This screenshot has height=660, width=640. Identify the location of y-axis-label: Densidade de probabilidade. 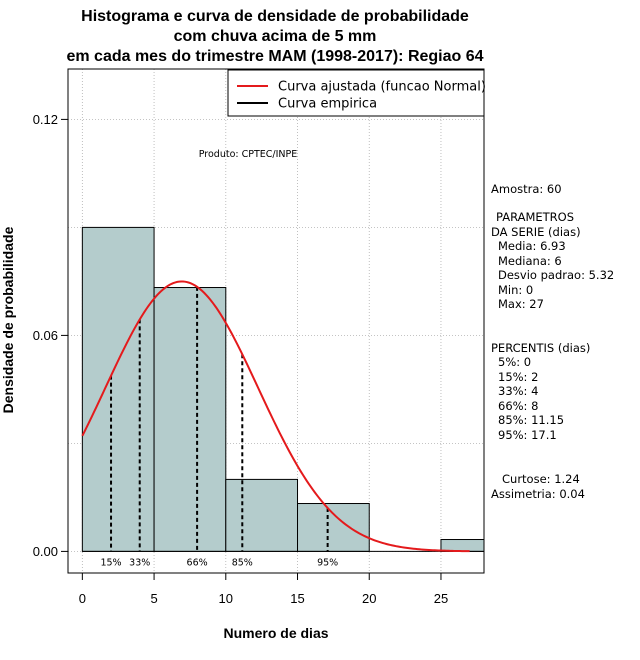
(8, 319).